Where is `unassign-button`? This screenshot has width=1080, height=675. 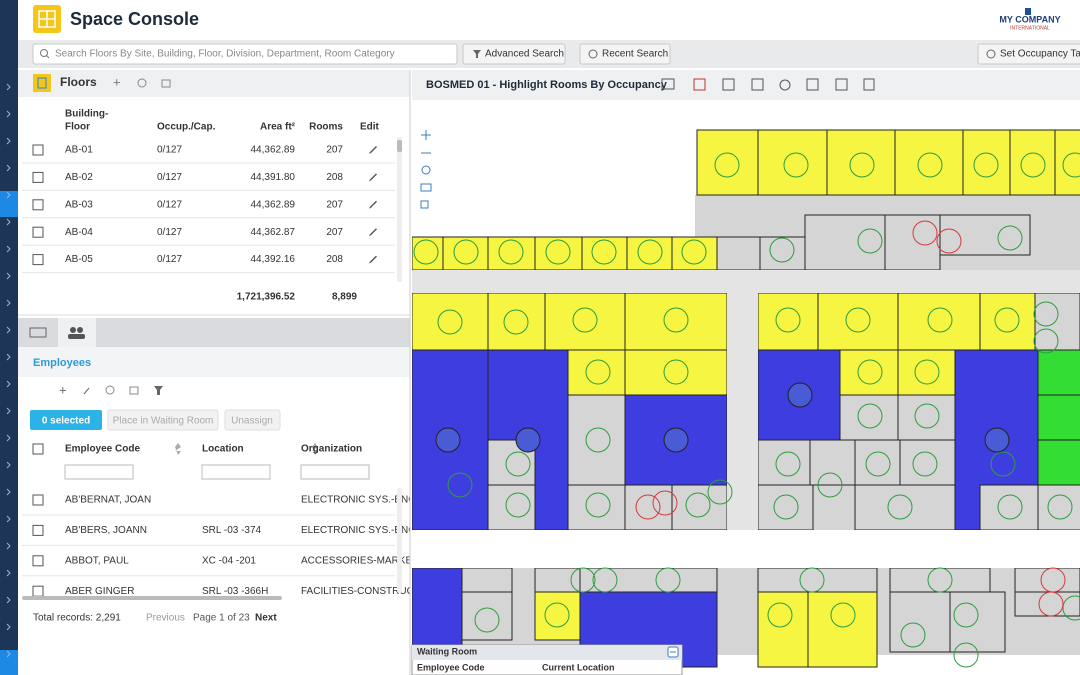
unassign-button is located at coordinates (252, 420).